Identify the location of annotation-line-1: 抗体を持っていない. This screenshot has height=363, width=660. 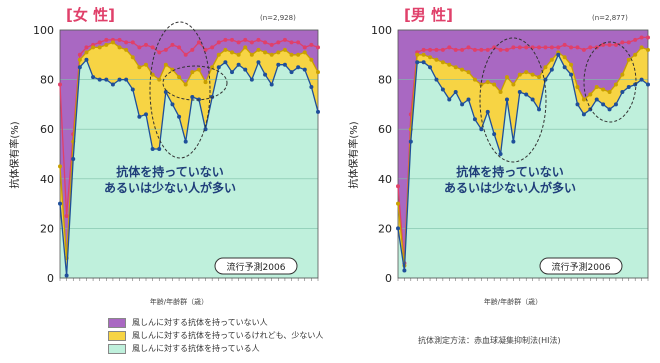
(169, 171).